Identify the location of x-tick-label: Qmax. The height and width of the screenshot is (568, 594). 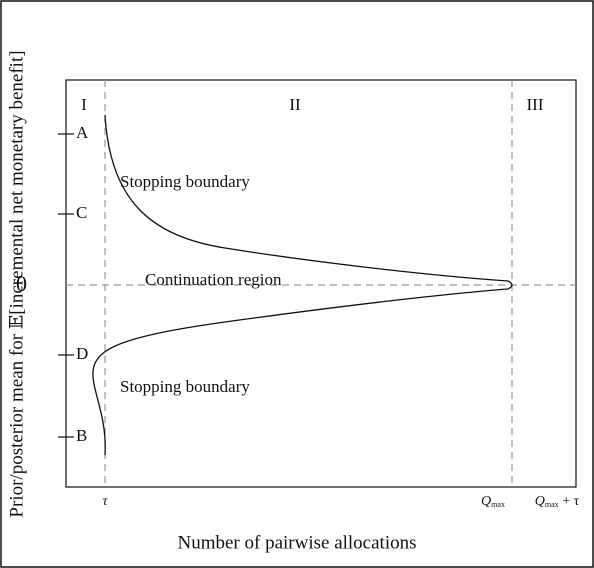
(493, 501).